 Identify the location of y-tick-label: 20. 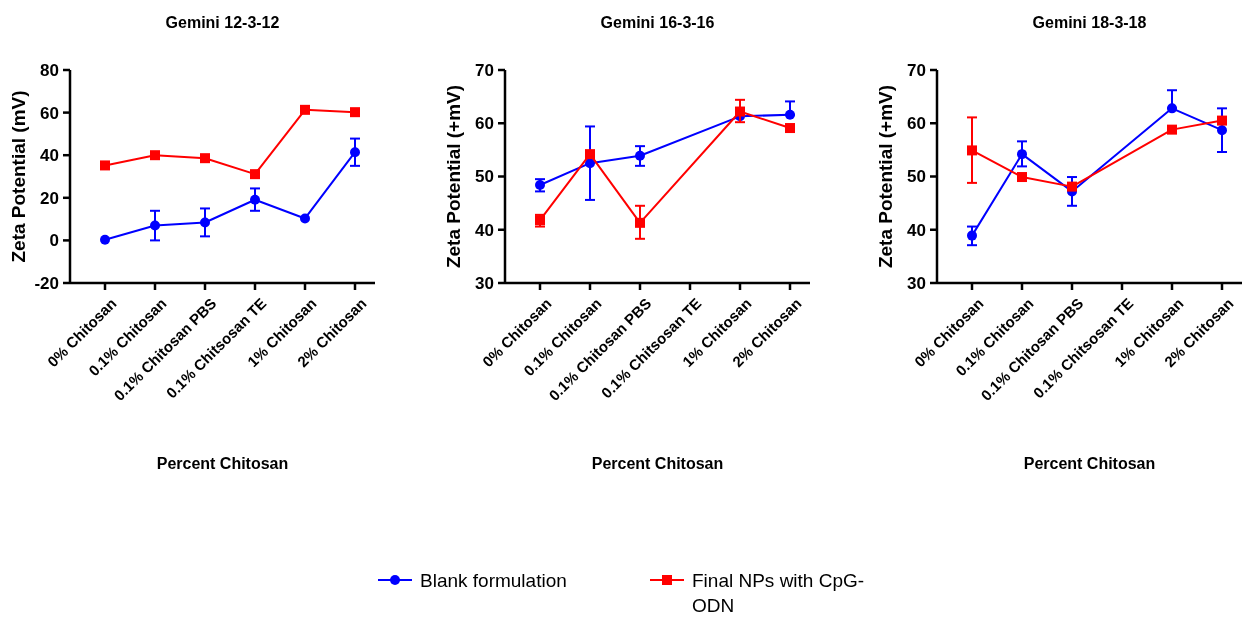
(49, 198).